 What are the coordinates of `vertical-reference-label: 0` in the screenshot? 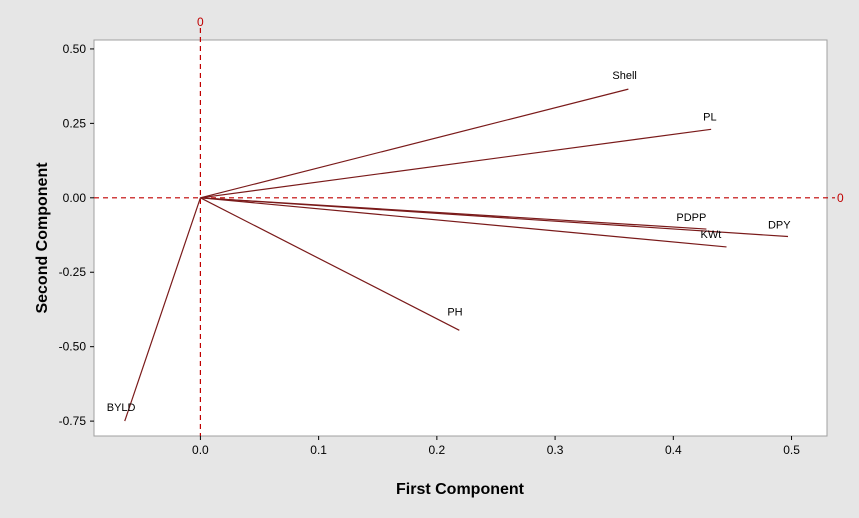 It's located at (200, 22).